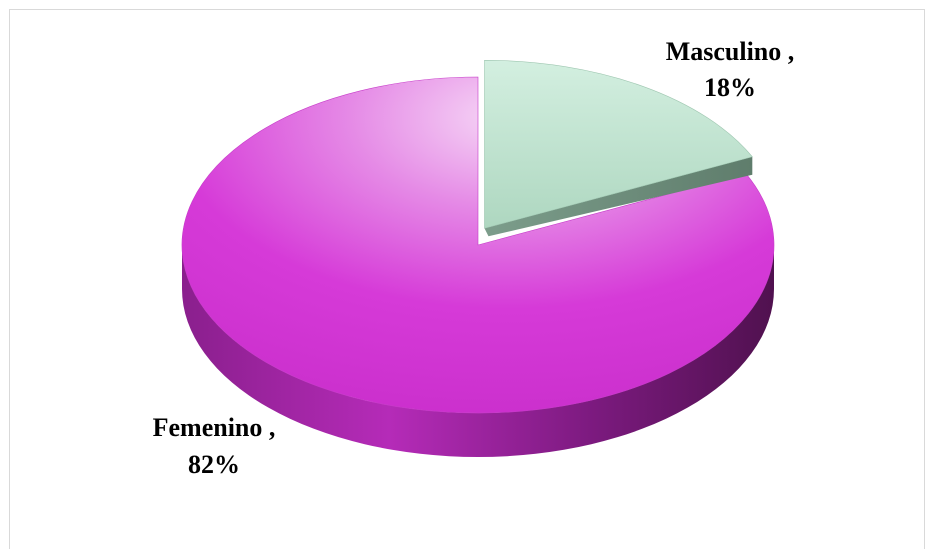 The height and width of the screenshot is (549, 936). Describe the element at coordinates (214, 464) in the screenshot. I see `data-label-femenino-value: 82%` at that location.